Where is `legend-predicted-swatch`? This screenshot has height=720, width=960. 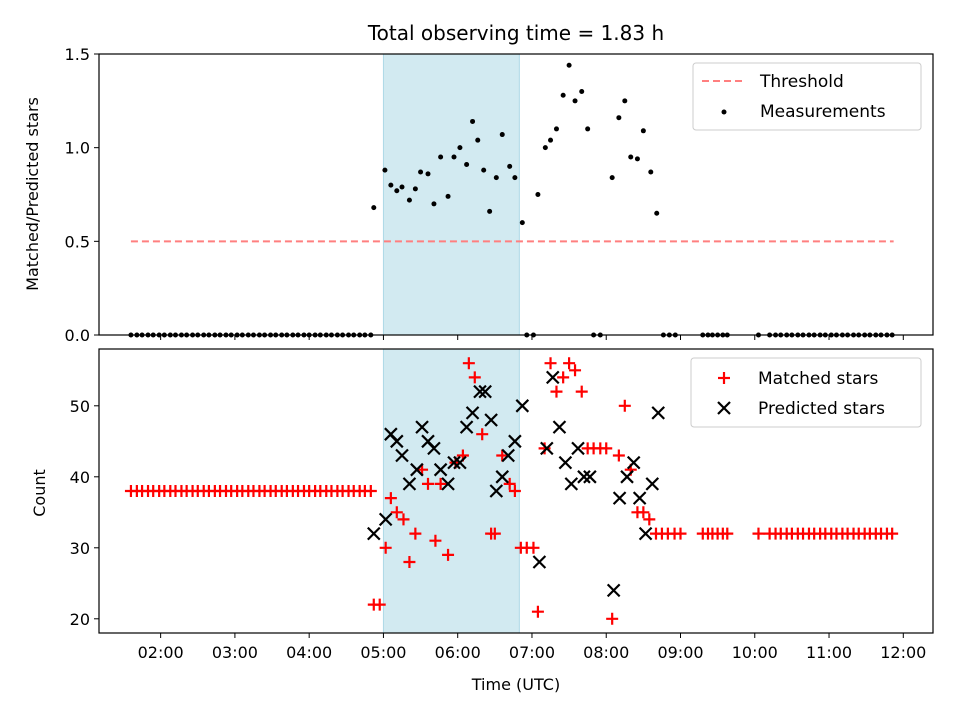 legend-predicted-swatch is located at coordinates (724, 408).